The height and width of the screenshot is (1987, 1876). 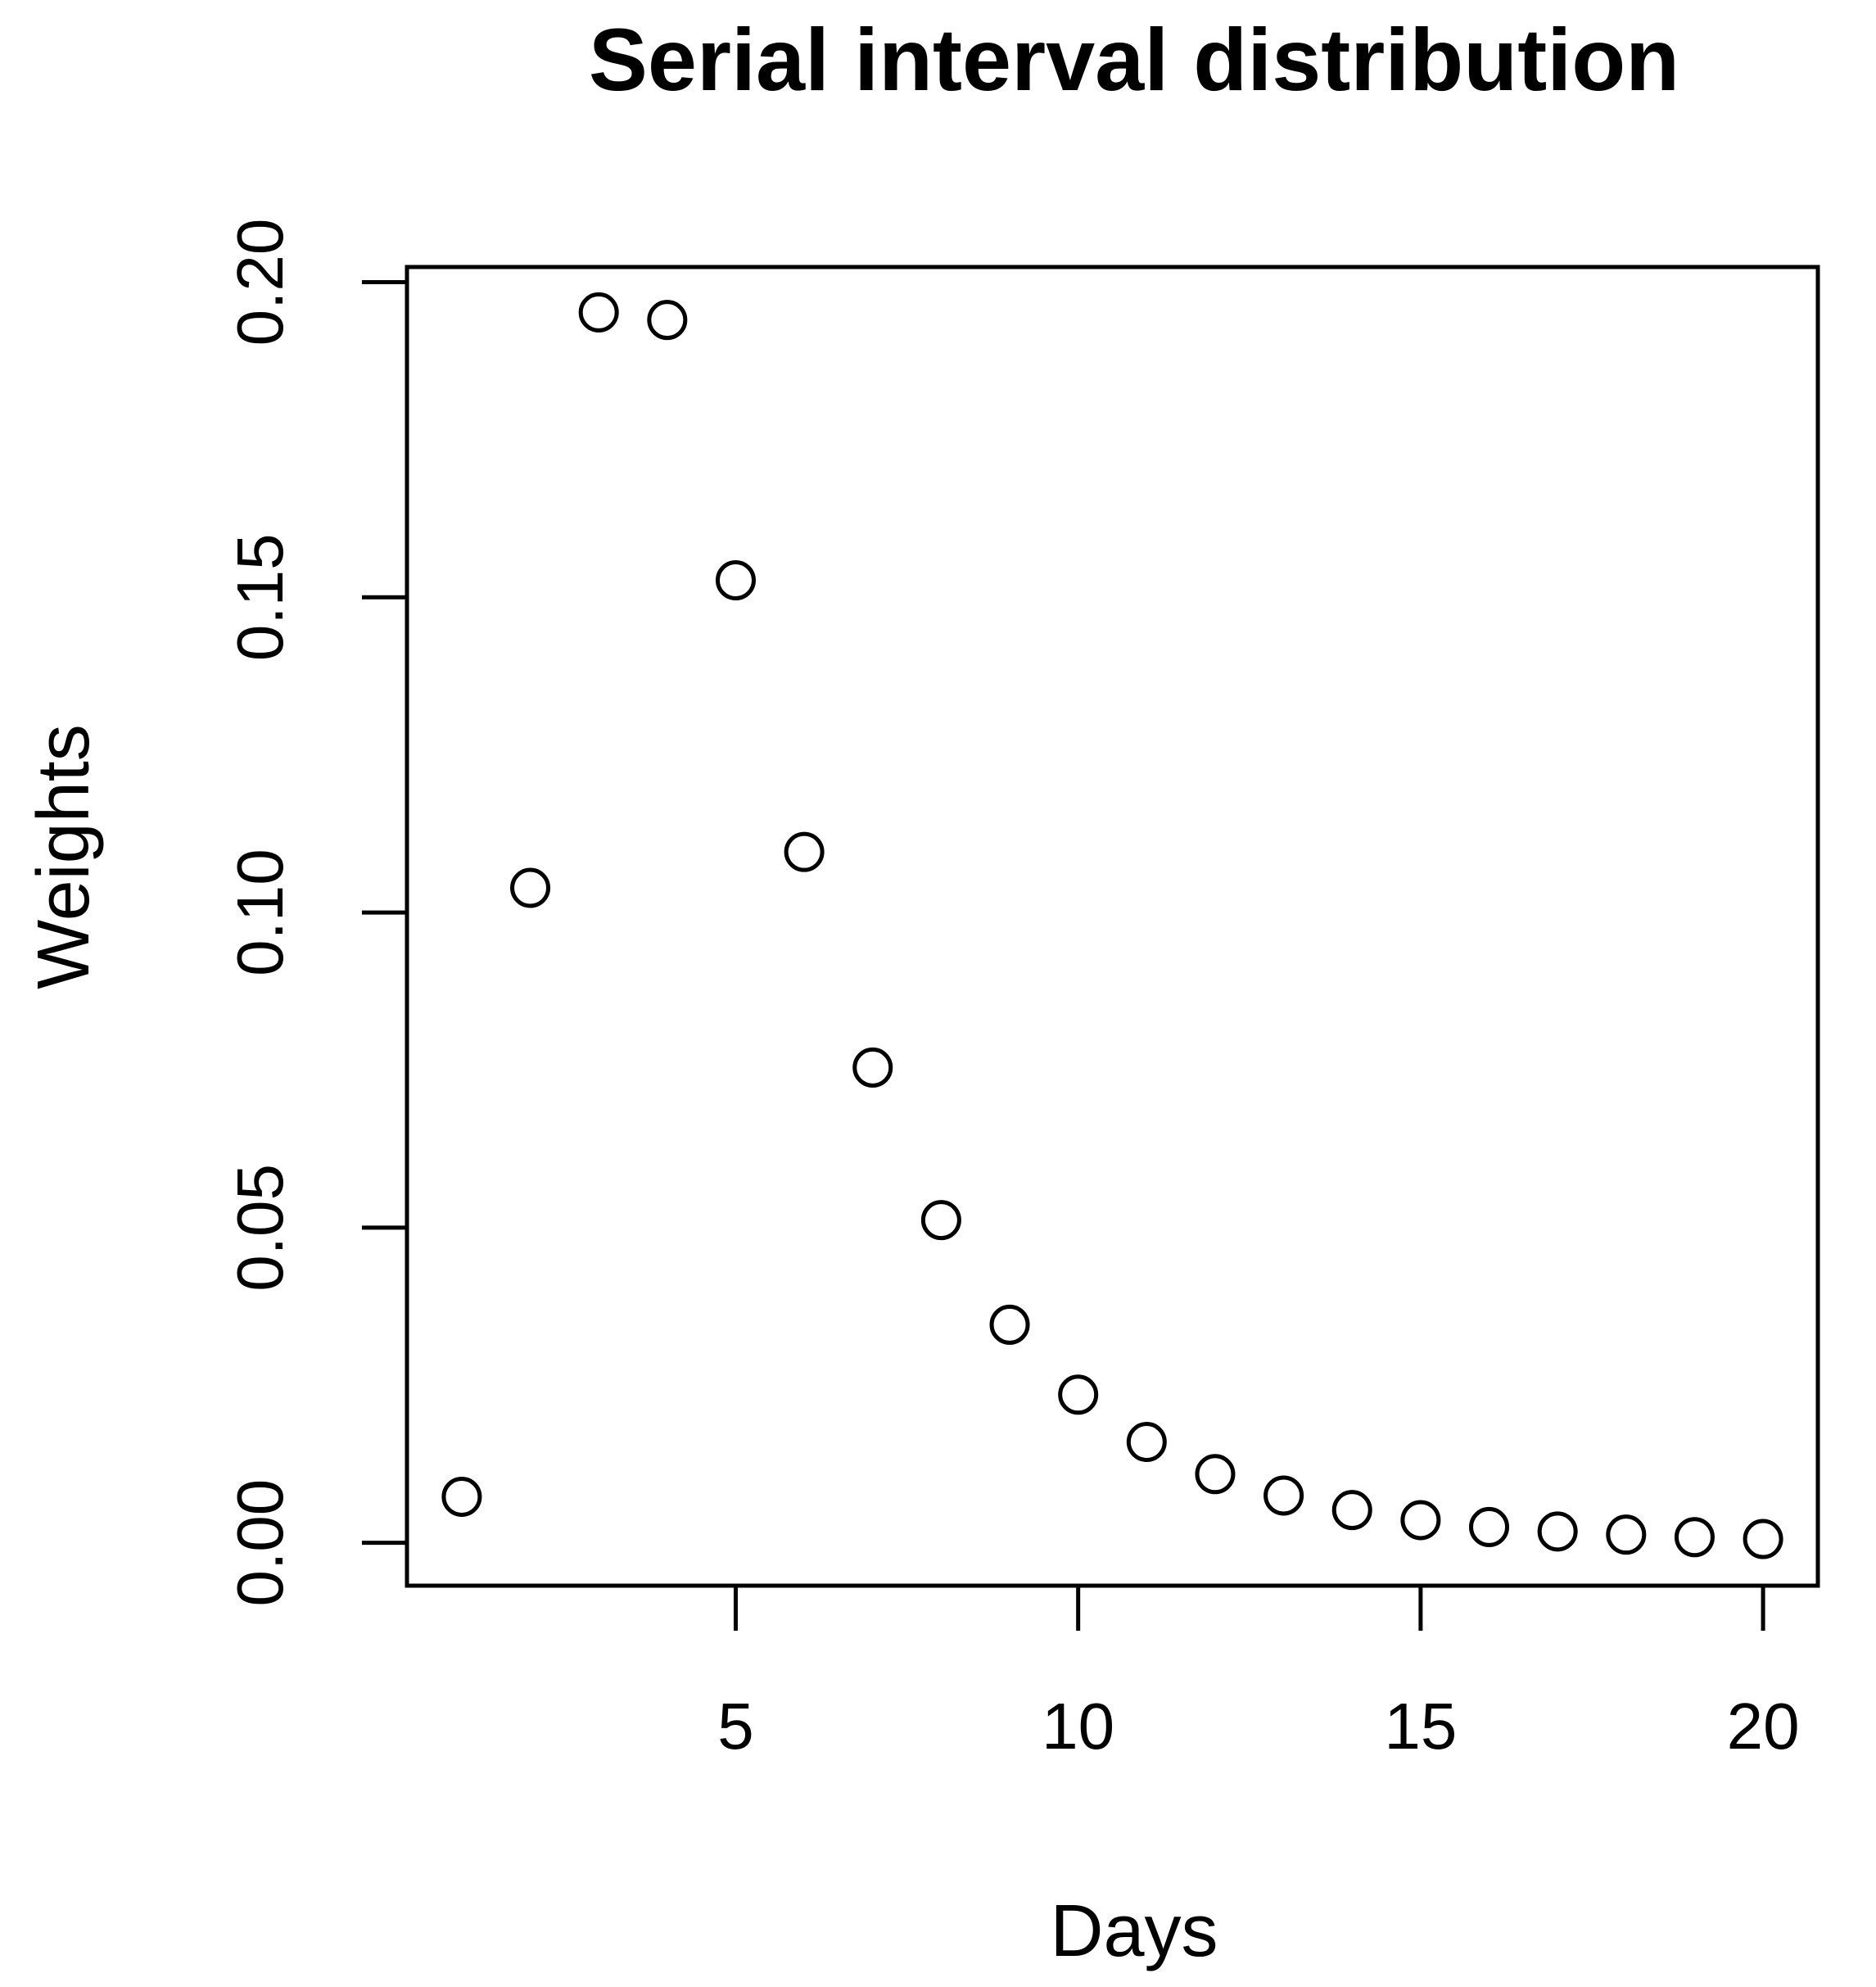 I want to click on x-tick-label: 20, so click(x=1763, y=1726).